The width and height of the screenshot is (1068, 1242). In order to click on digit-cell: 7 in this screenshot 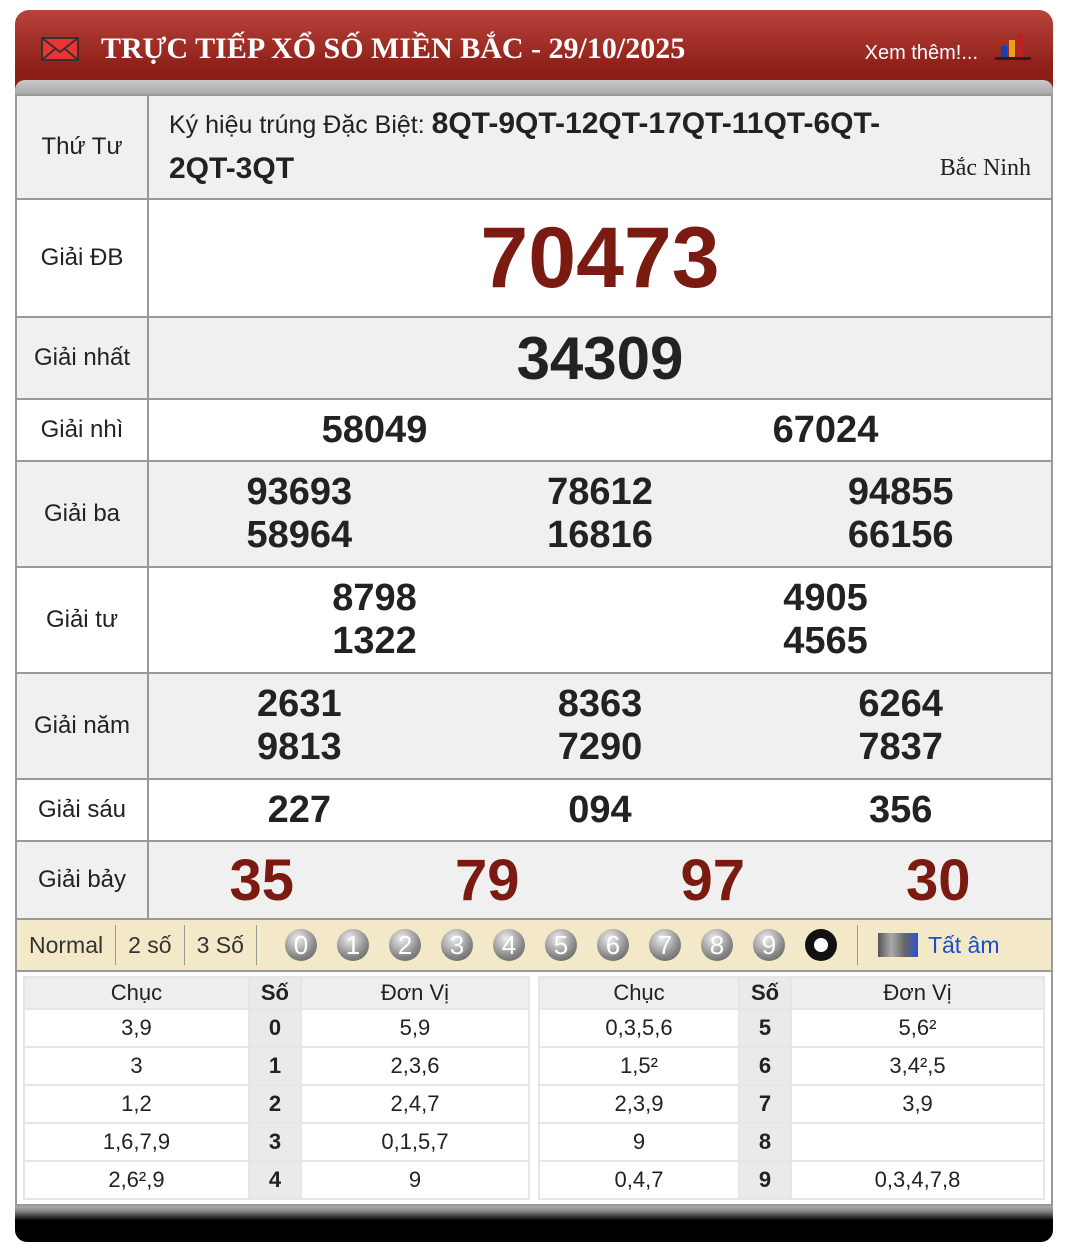, I will do `click(765, 1104)`.